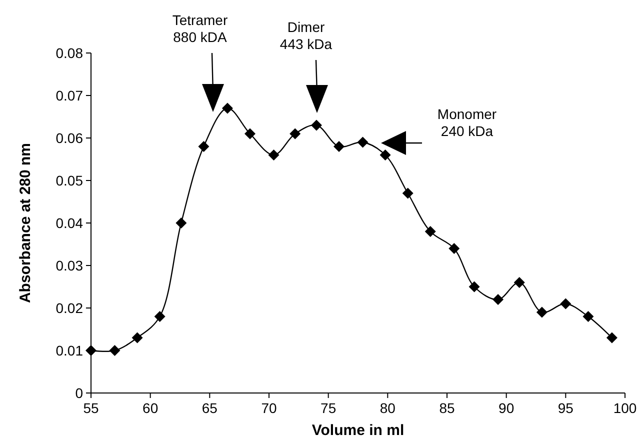 Image resolution: width=641 pixels, height=446 pixels. I want to click on y-tick-label: 0.08, so click(70, 52).